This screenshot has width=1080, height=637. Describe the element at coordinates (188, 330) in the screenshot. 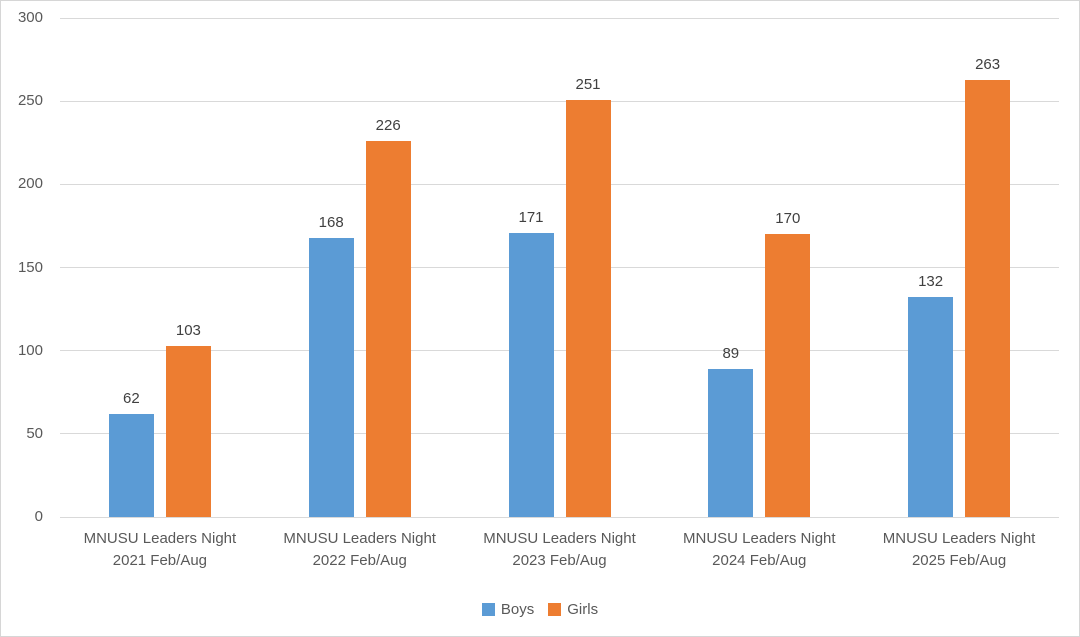

I see `bar-value-label: 103` at that location.